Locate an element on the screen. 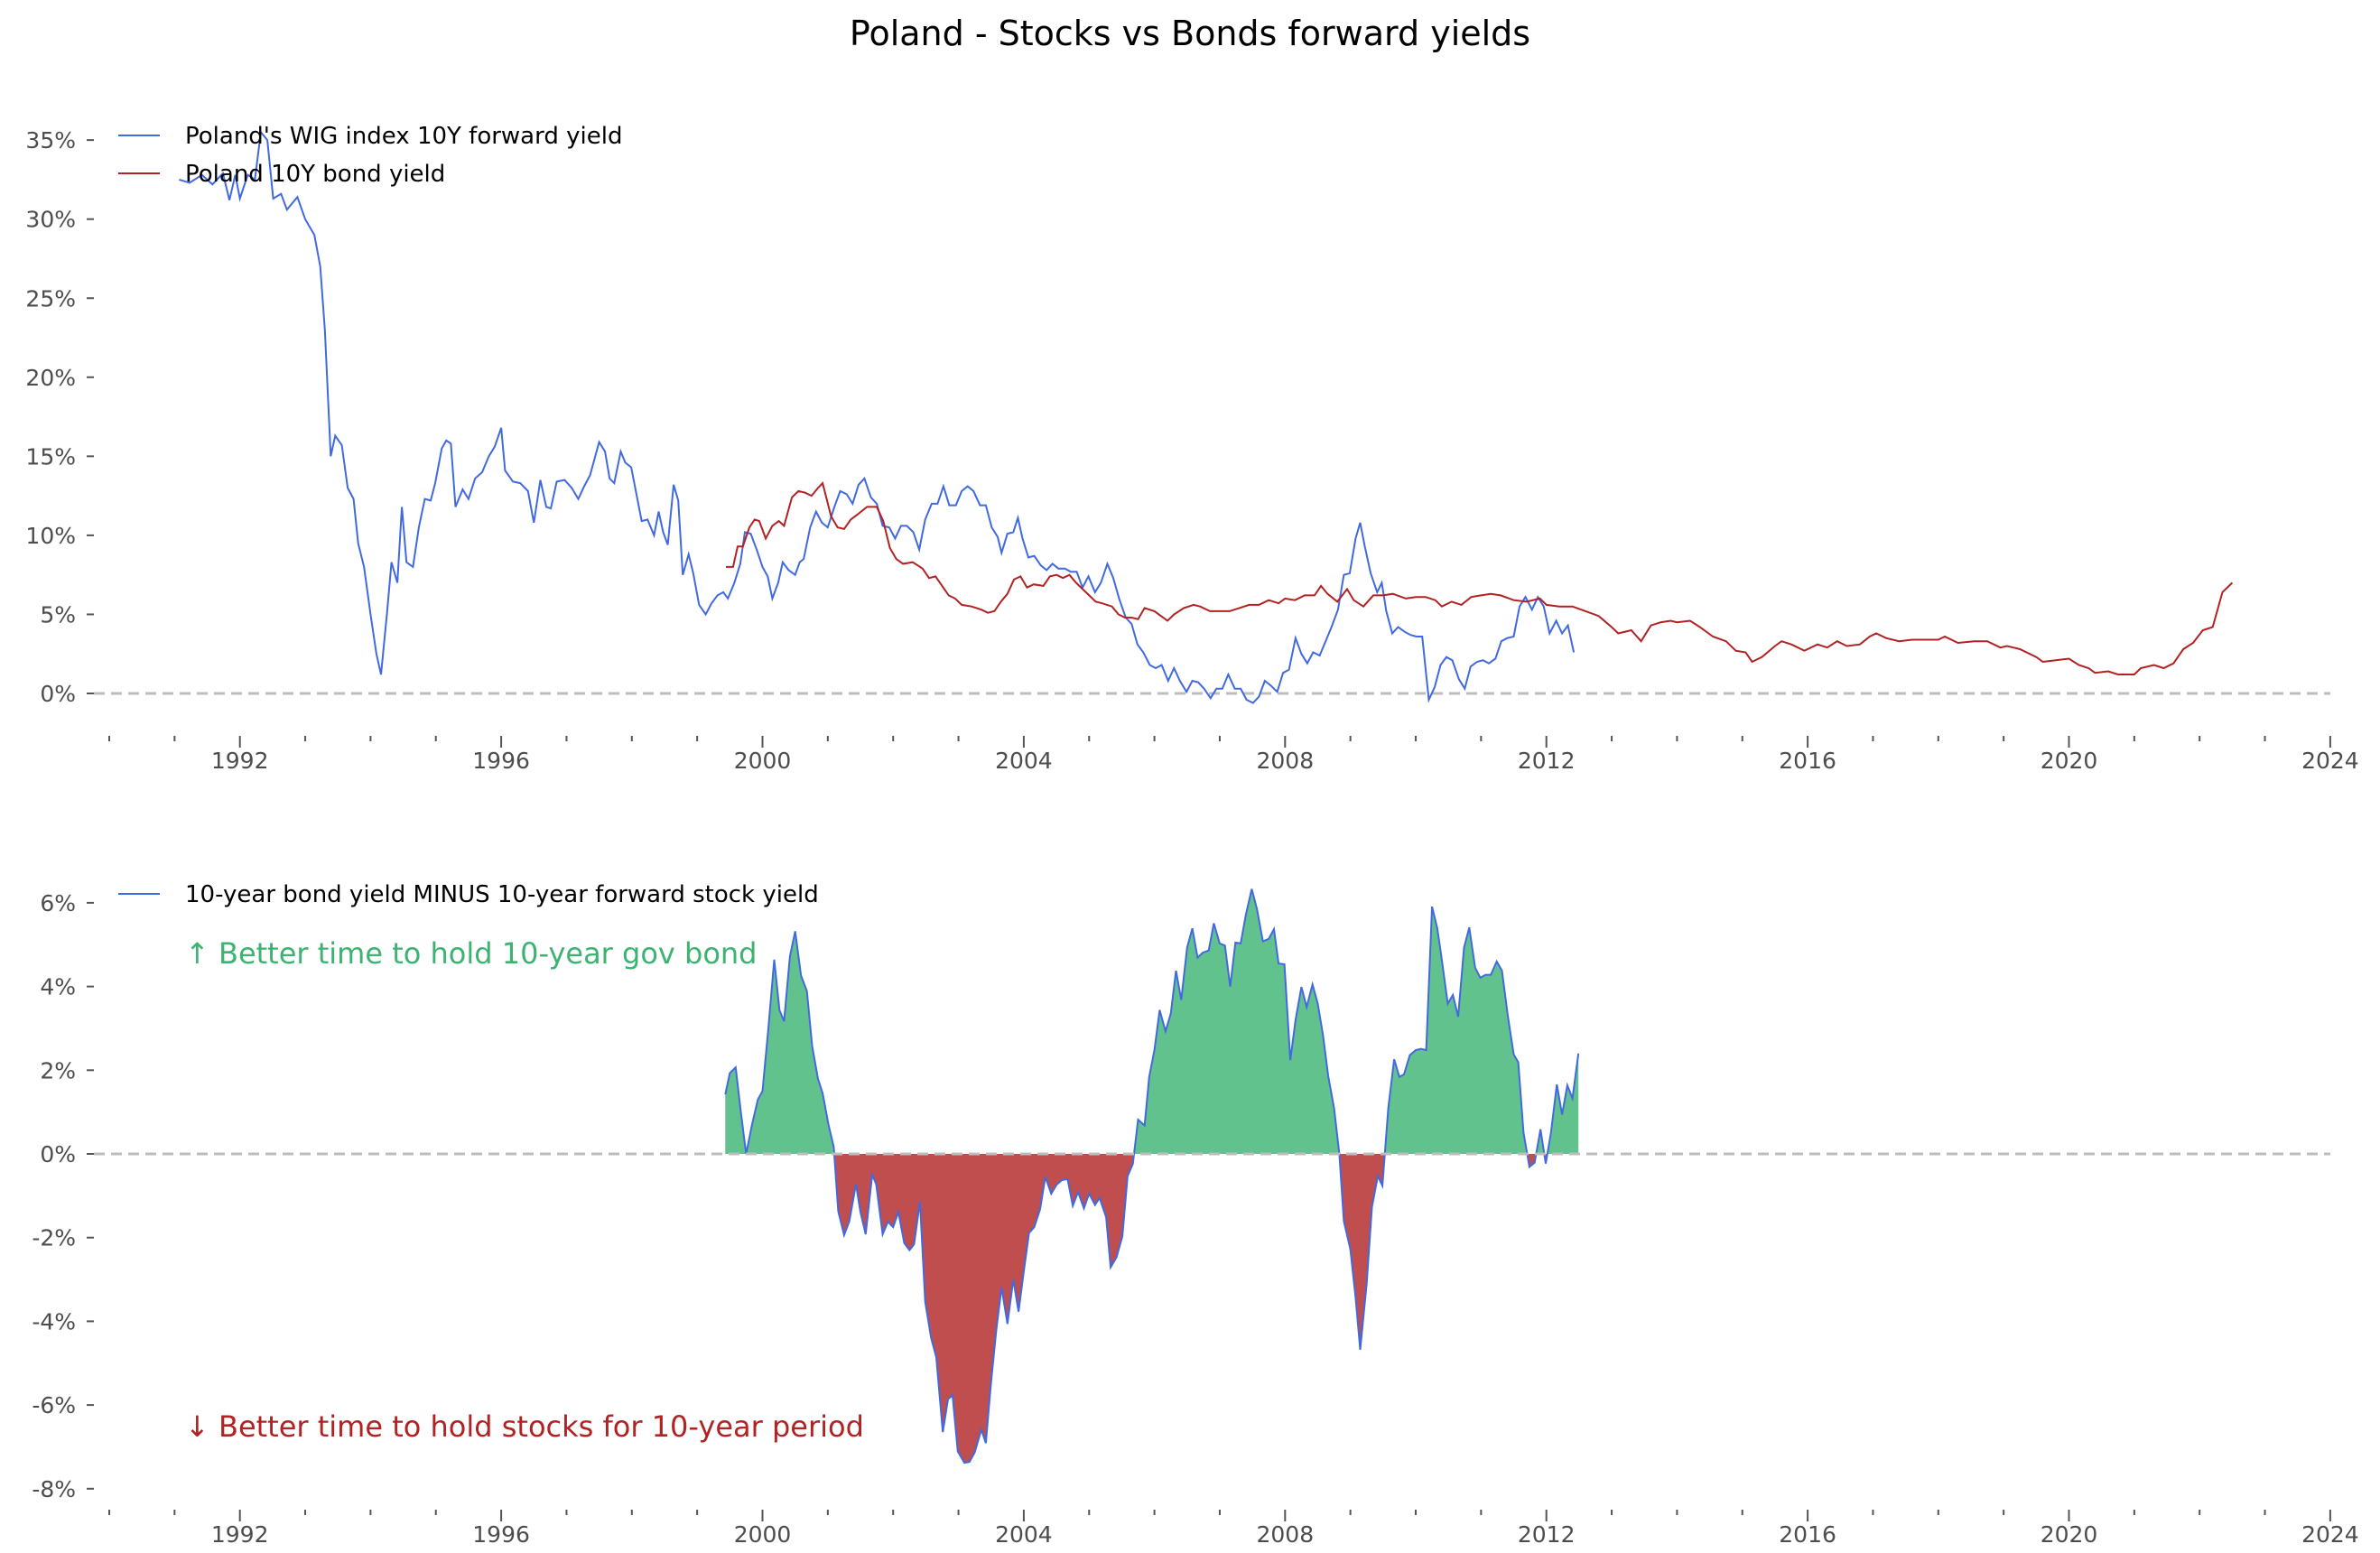  y-tick-label: 35% is located at coordinates (50, 140).